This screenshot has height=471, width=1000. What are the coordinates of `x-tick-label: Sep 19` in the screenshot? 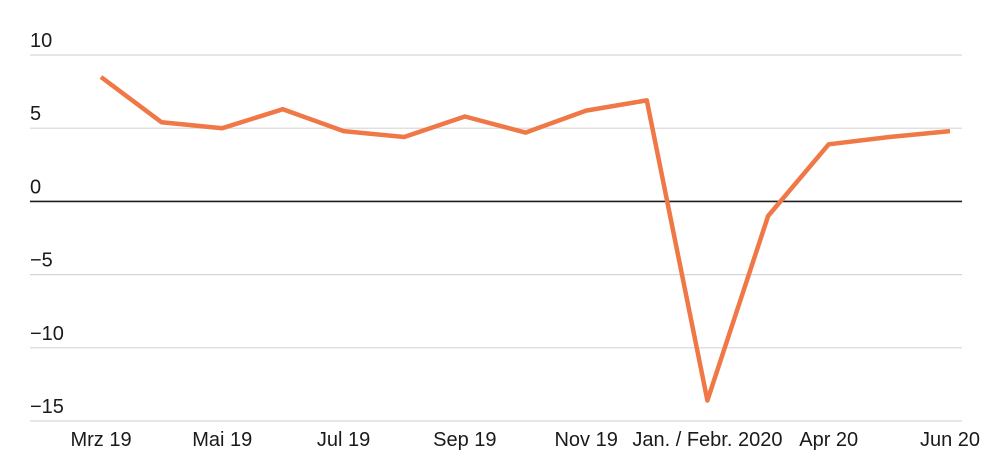 It's located at (464, 440).